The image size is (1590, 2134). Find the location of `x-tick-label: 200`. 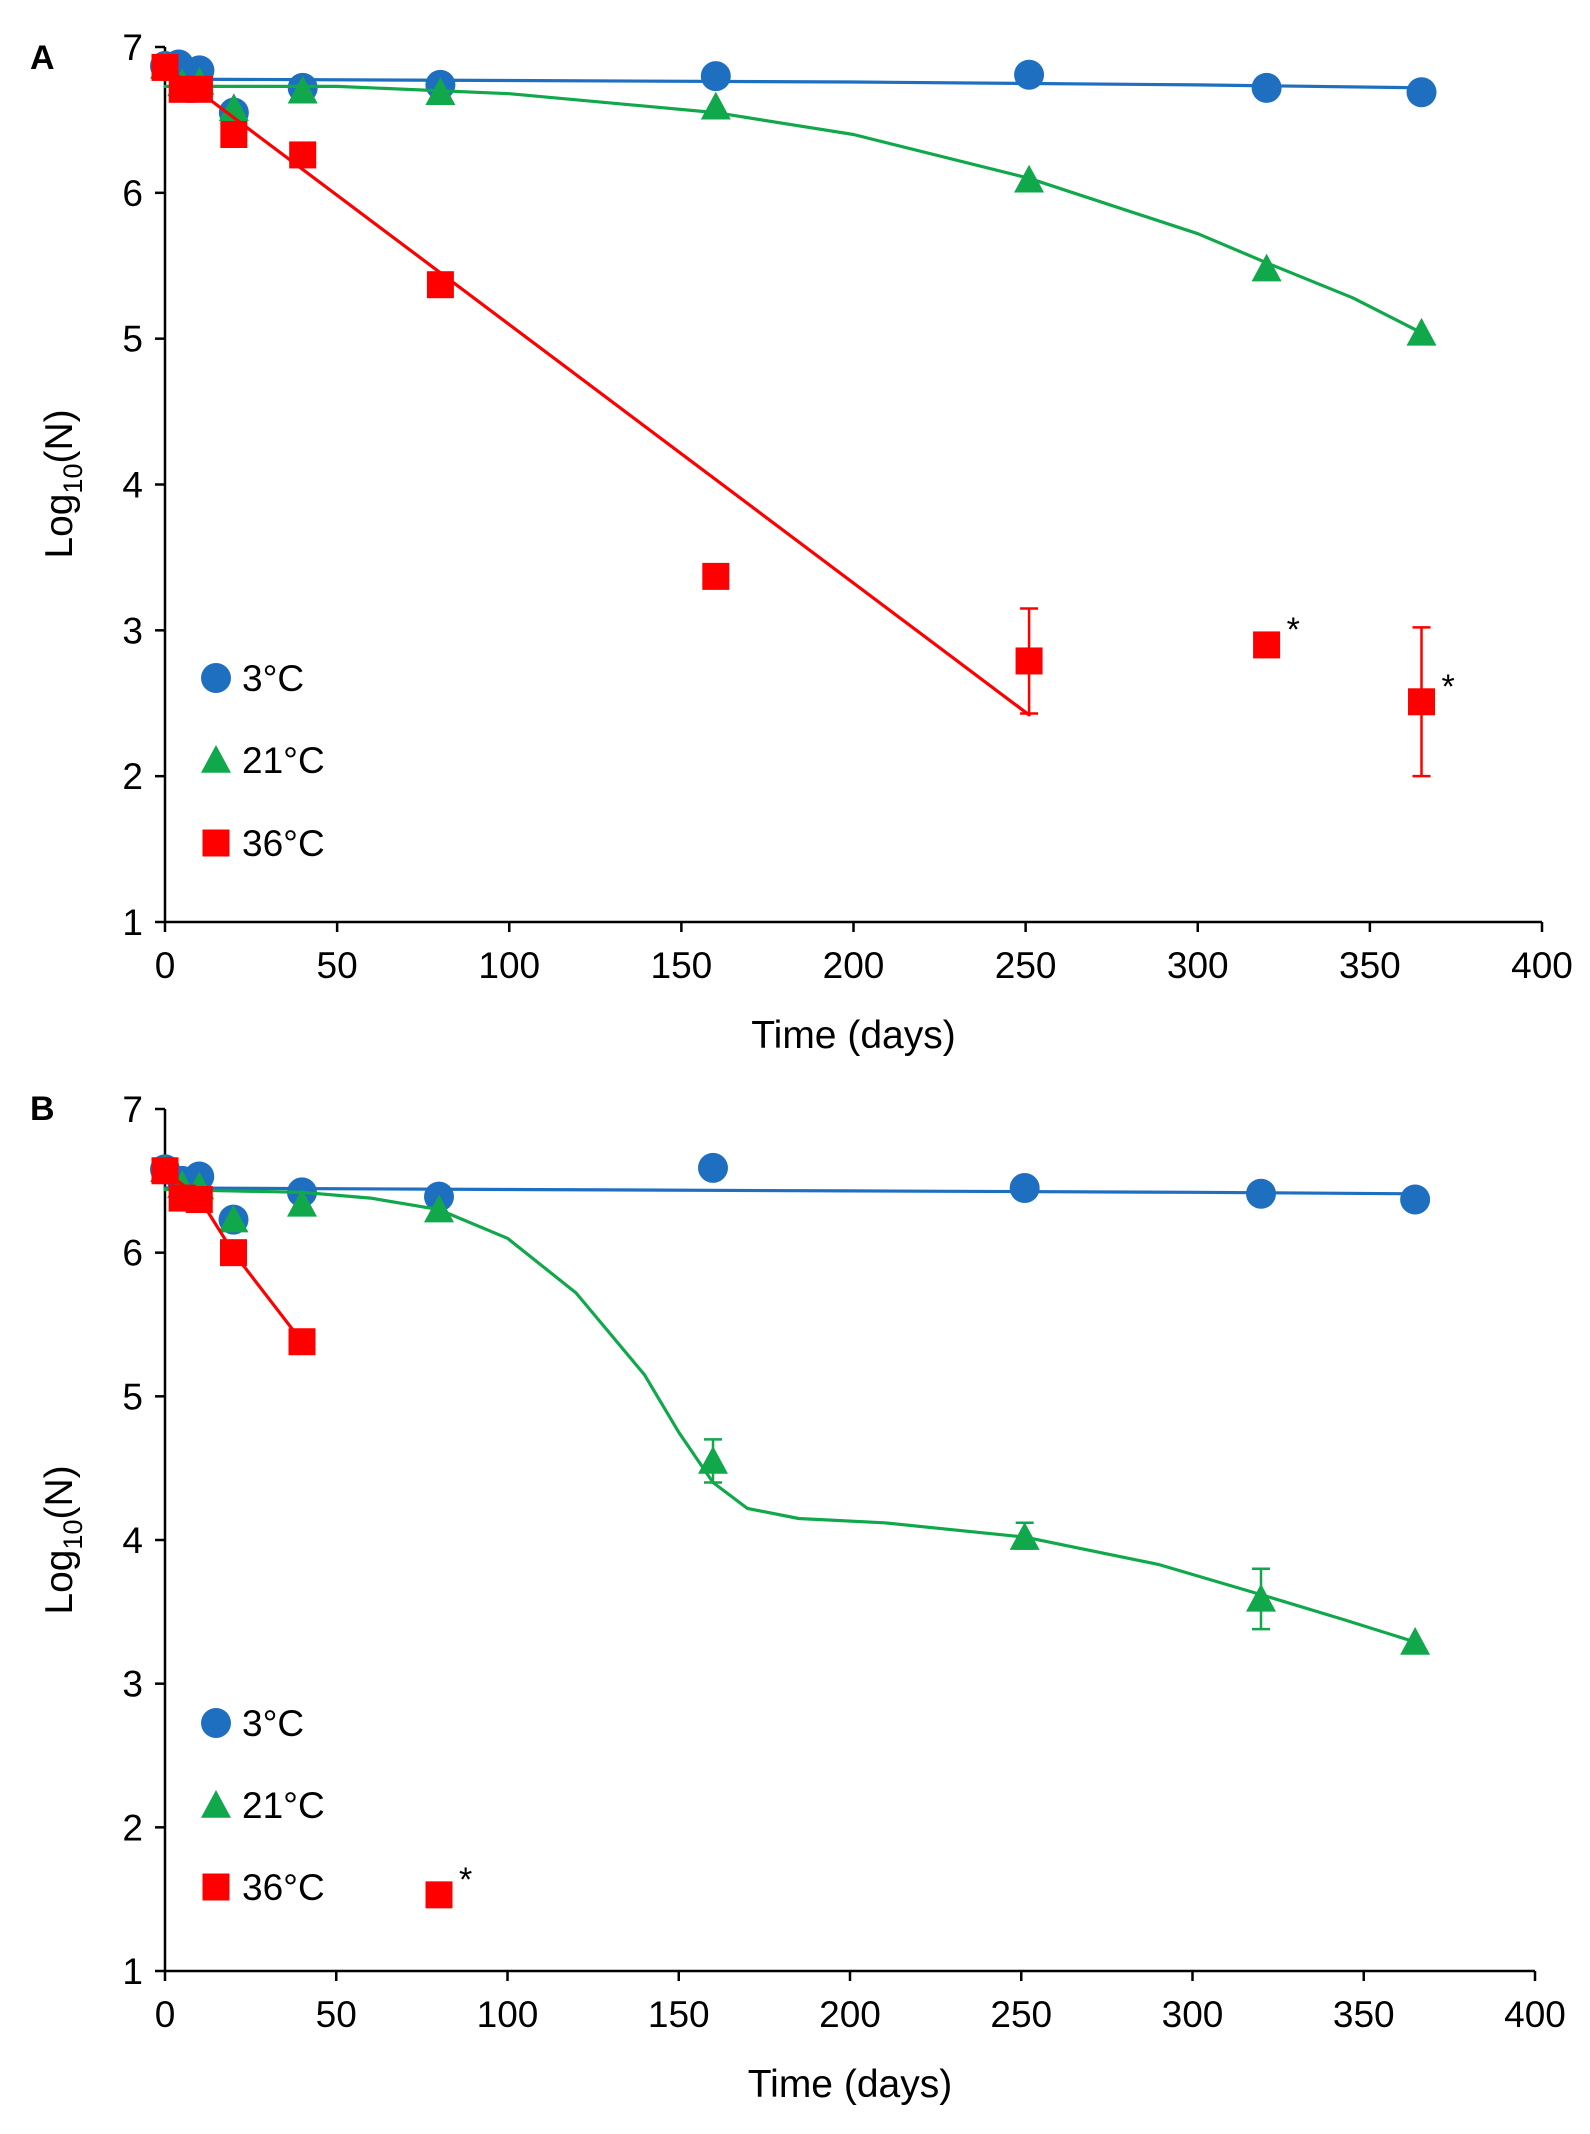

x-tick-label: 200 is located at coordinates (854, 965).